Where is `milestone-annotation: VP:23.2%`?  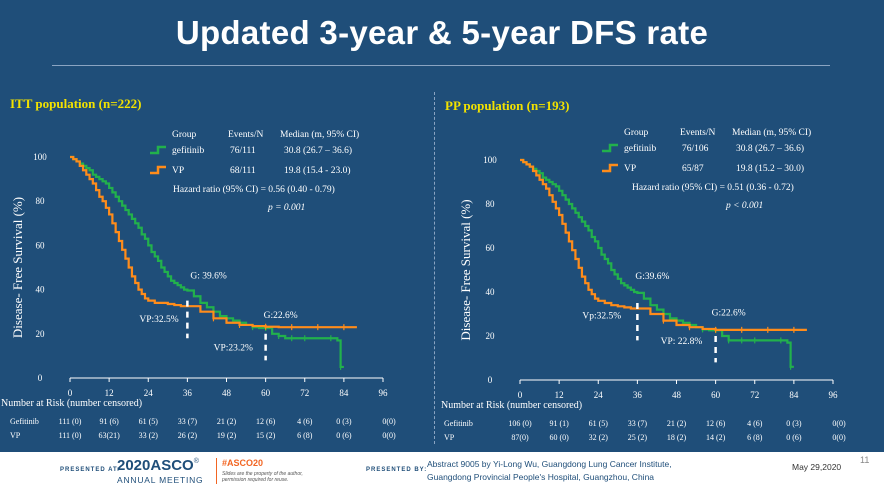 milestone-annotation: VP:23.2% is located at coordinates (233, 349).